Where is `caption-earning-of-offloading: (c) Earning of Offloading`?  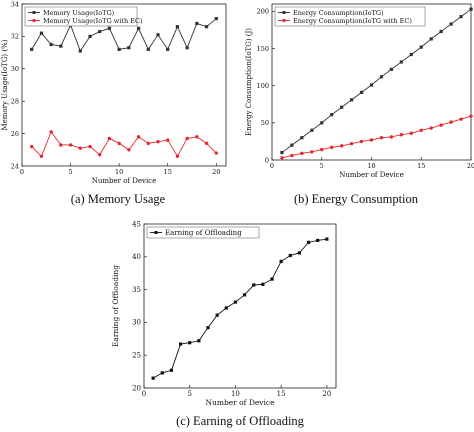 caption-earning-of-offloading: (c) Earning of Offloading is located at coordinates (240, 421).